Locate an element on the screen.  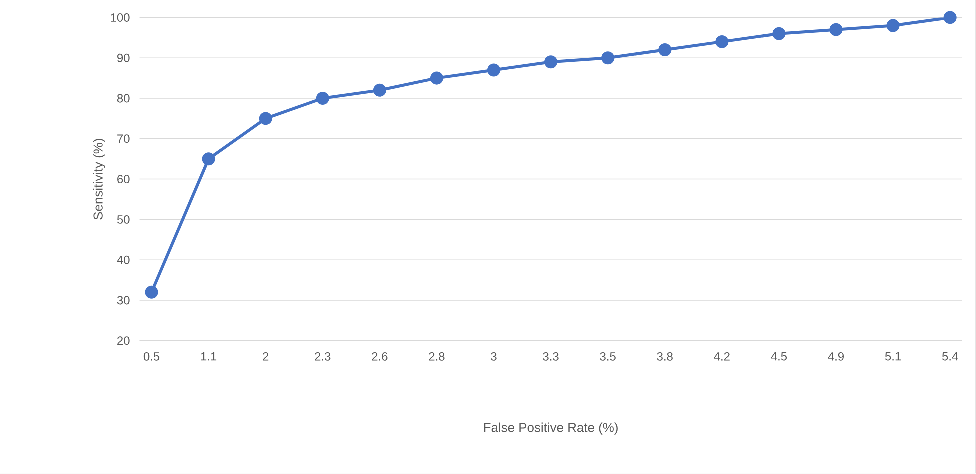
x-tick-label: 4.2 is located at coordinates (722, 356).